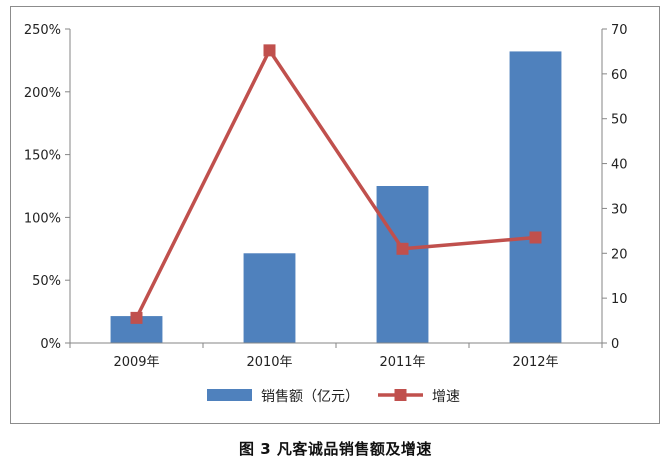 This screenshot has height=468, width=671. What do you see at coordinates (615, 344) in the screenshot?
I see `y-right-tick-label: 0` at bounding box center [615, 344].